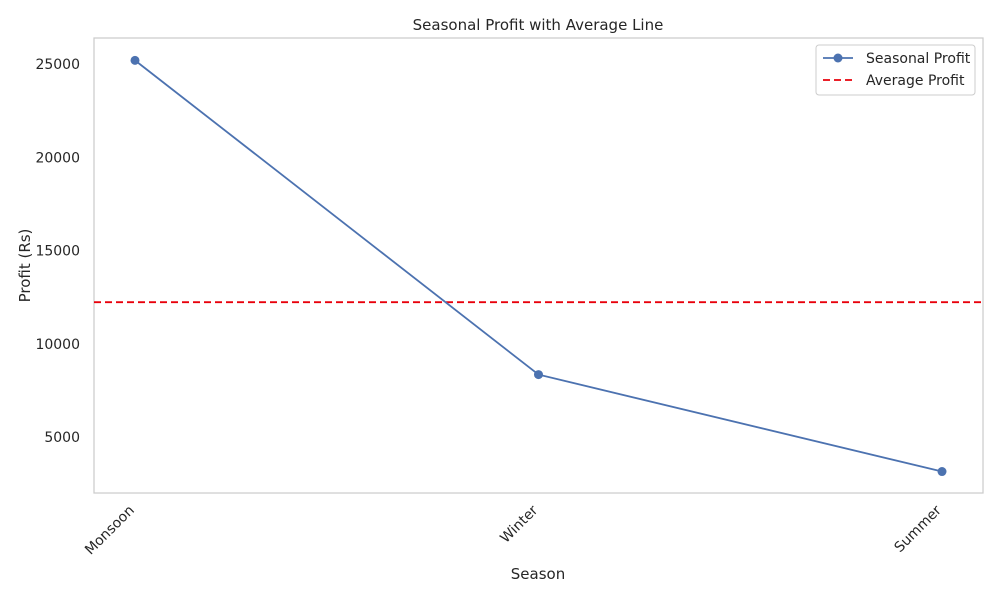 The height and width of the screenshot is (600, 1000). Describe the element at coordinates (918, 528) in the screenshot. I see `x-tick-label: Summer` at that location.